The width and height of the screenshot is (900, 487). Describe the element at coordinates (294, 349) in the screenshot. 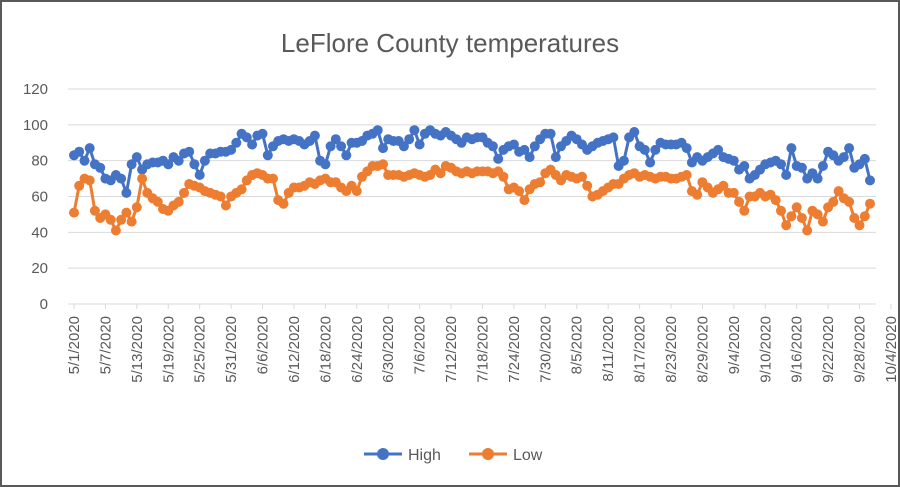

I see `x-tick-label: 6/12/2020` at that location.